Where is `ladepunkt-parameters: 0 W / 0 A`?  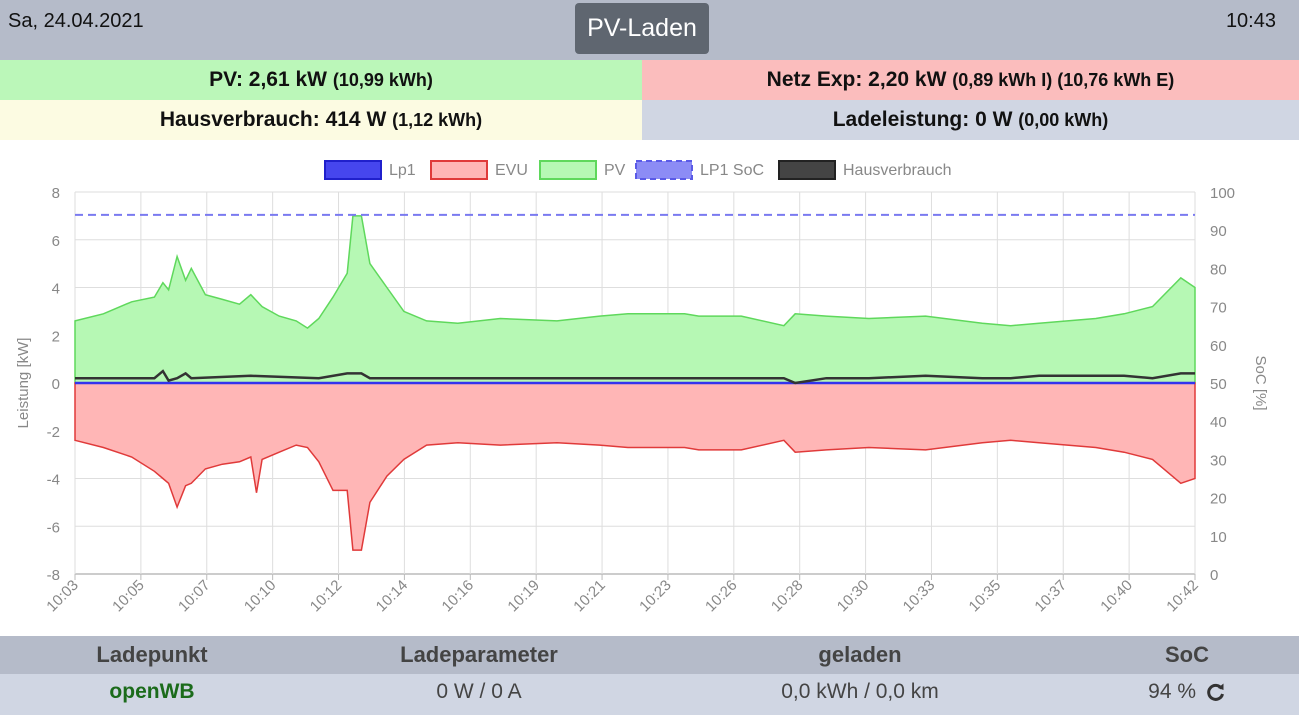
ladepunkt-parameters: 0 W / 0 A is located at coordinates (479, 691).